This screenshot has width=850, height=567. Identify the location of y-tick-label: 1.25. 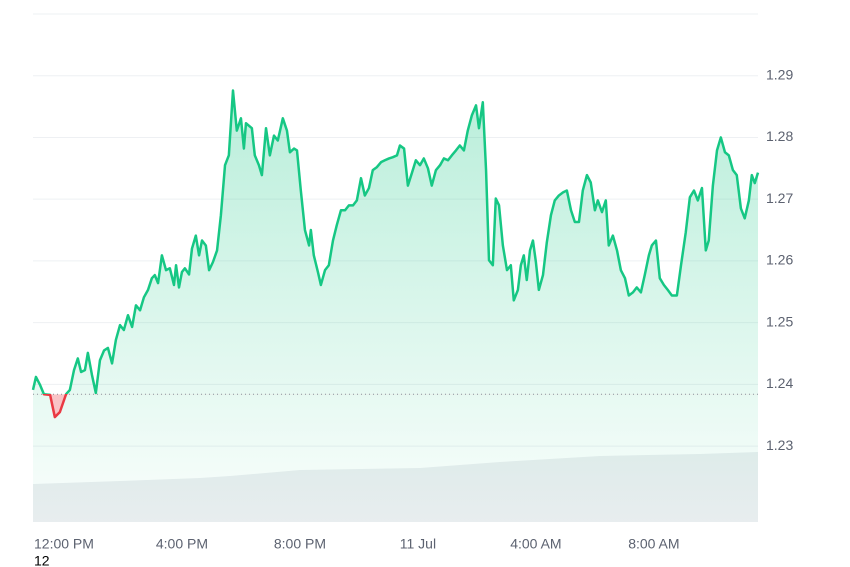
(779, 321).